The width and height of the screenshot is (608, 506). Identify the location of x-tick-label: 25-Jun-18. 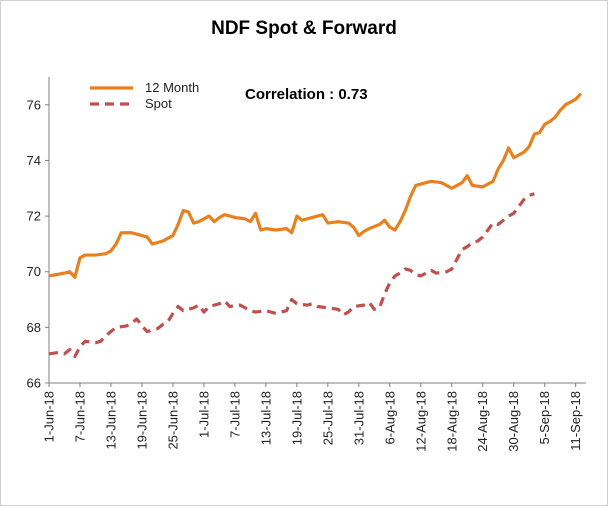
(172, 420).